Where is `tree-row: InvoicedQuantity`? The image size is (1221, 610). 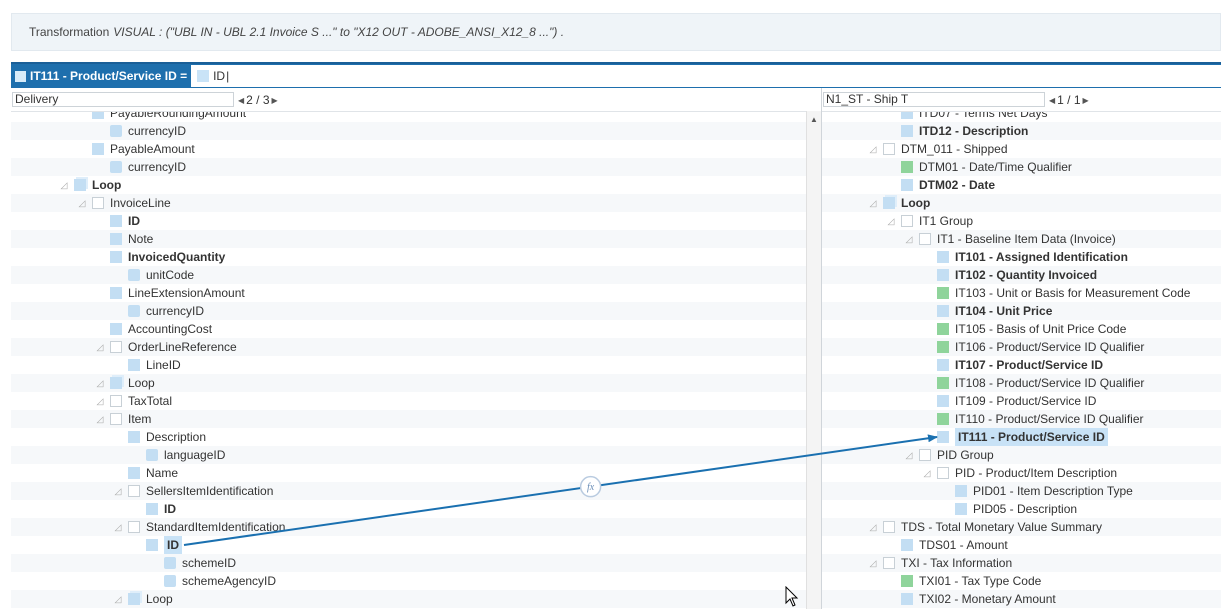
tree-row: InvoicedQuantity is located at coordinates (408, 257).